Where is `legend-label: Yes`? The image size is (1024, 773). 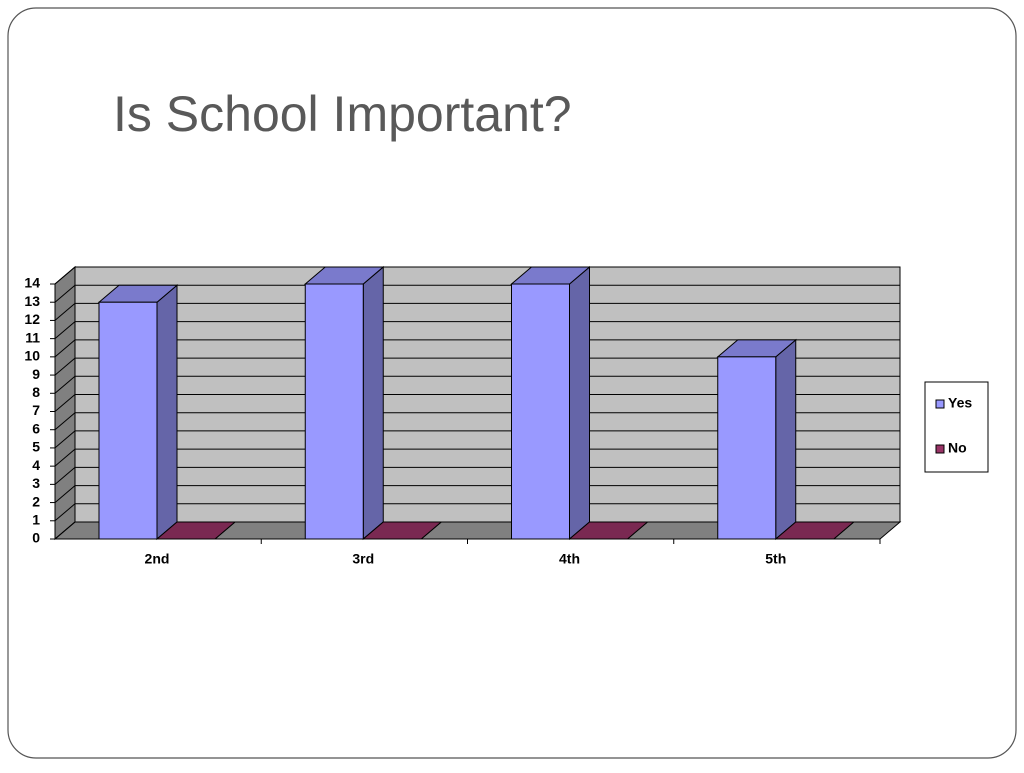
legend-label: Yes is located at coordinates (960, 403).